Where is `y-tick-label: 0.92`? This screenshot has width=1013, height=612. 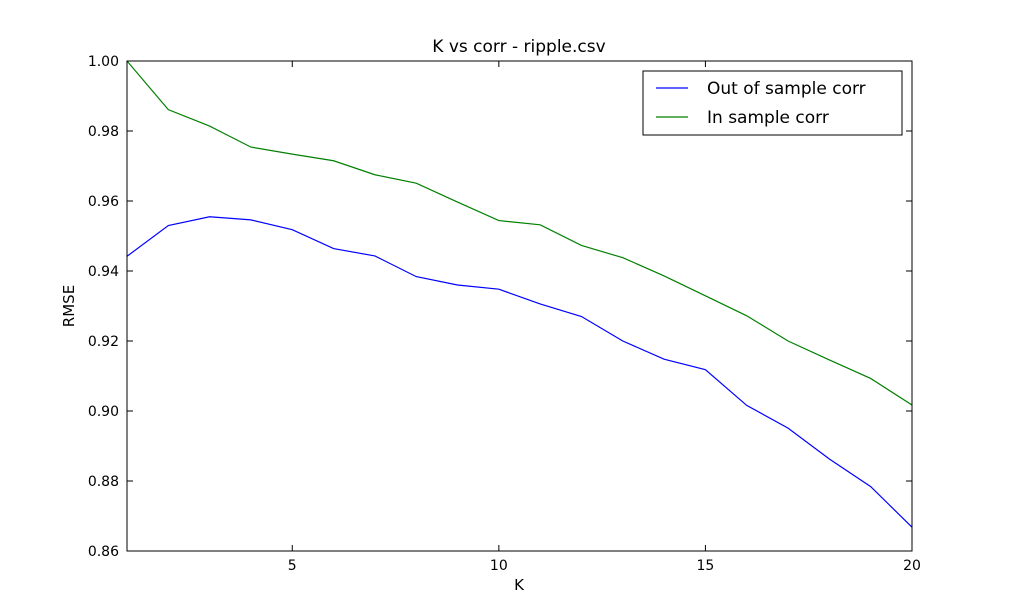 y-tick-label: 0.92 is located at coordinates (103, 342).